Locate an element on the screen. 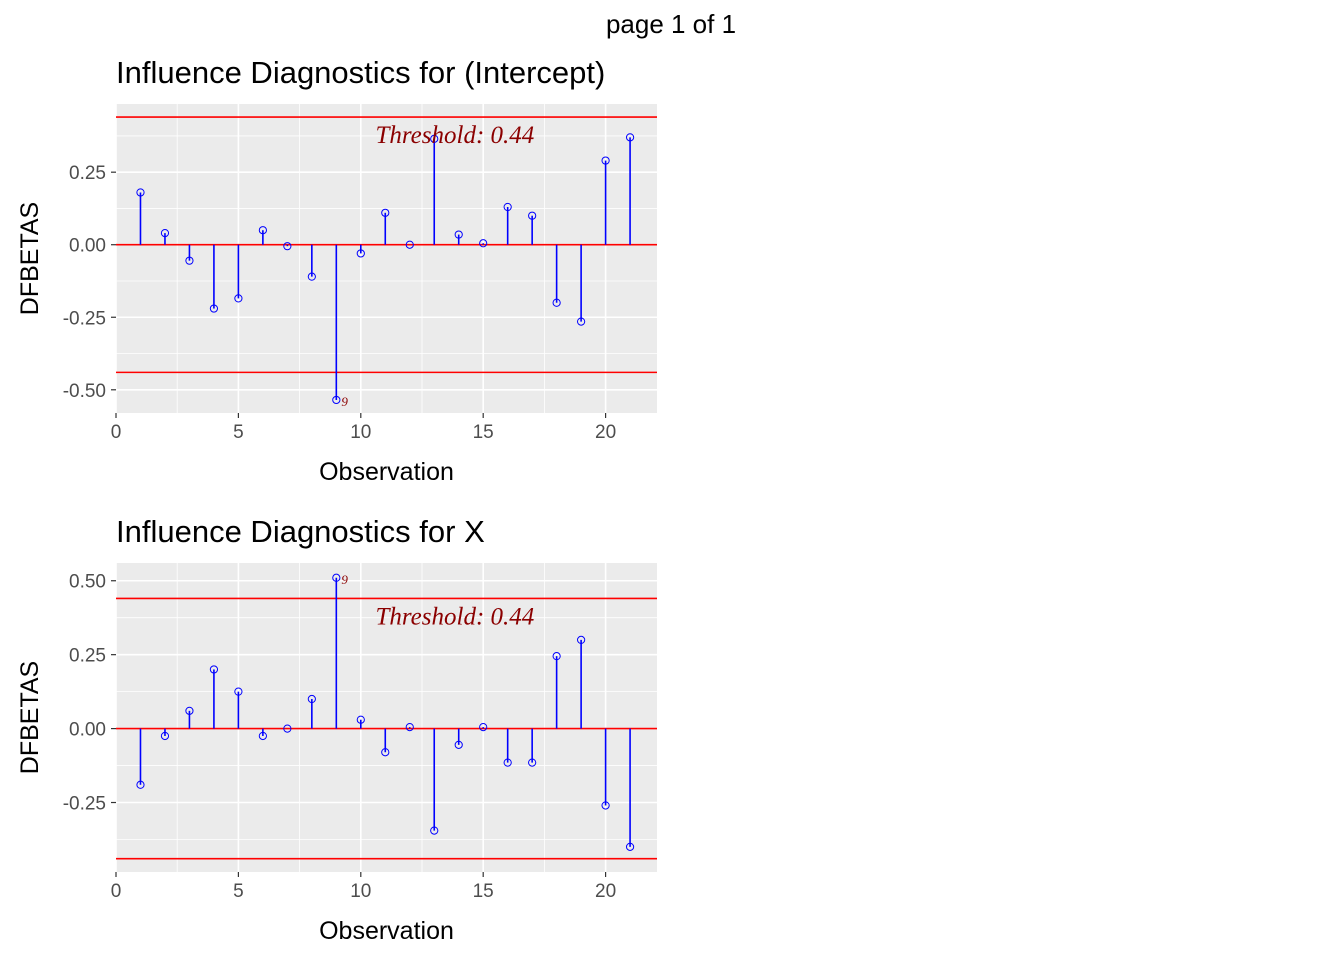 The width and height of the screenshot is (1344, 960). y-tick-label: 0.50 is located at coordinates (87, 582).